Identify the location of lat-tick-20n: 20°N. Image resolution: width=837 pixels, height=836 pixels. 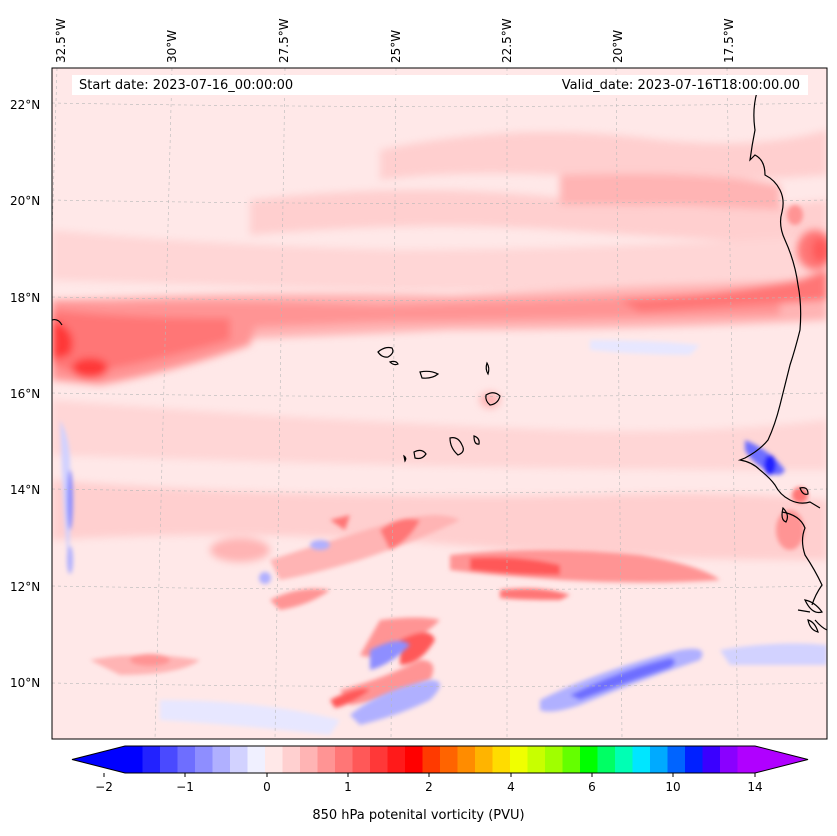
(25, 201).